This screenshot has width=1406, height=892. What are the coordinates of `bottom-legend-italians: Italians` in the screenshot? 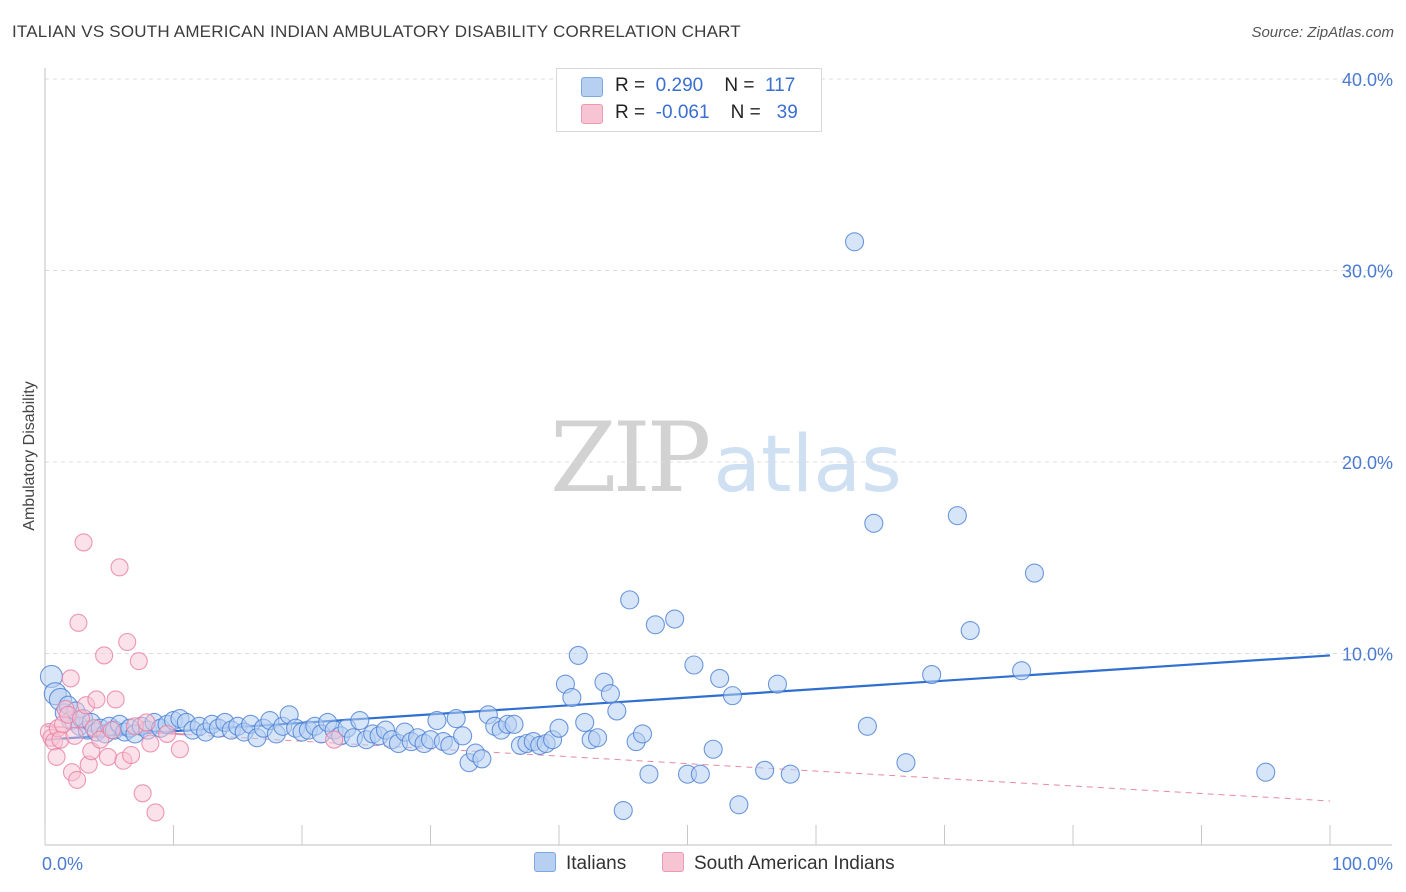 It's located at (580, 863).